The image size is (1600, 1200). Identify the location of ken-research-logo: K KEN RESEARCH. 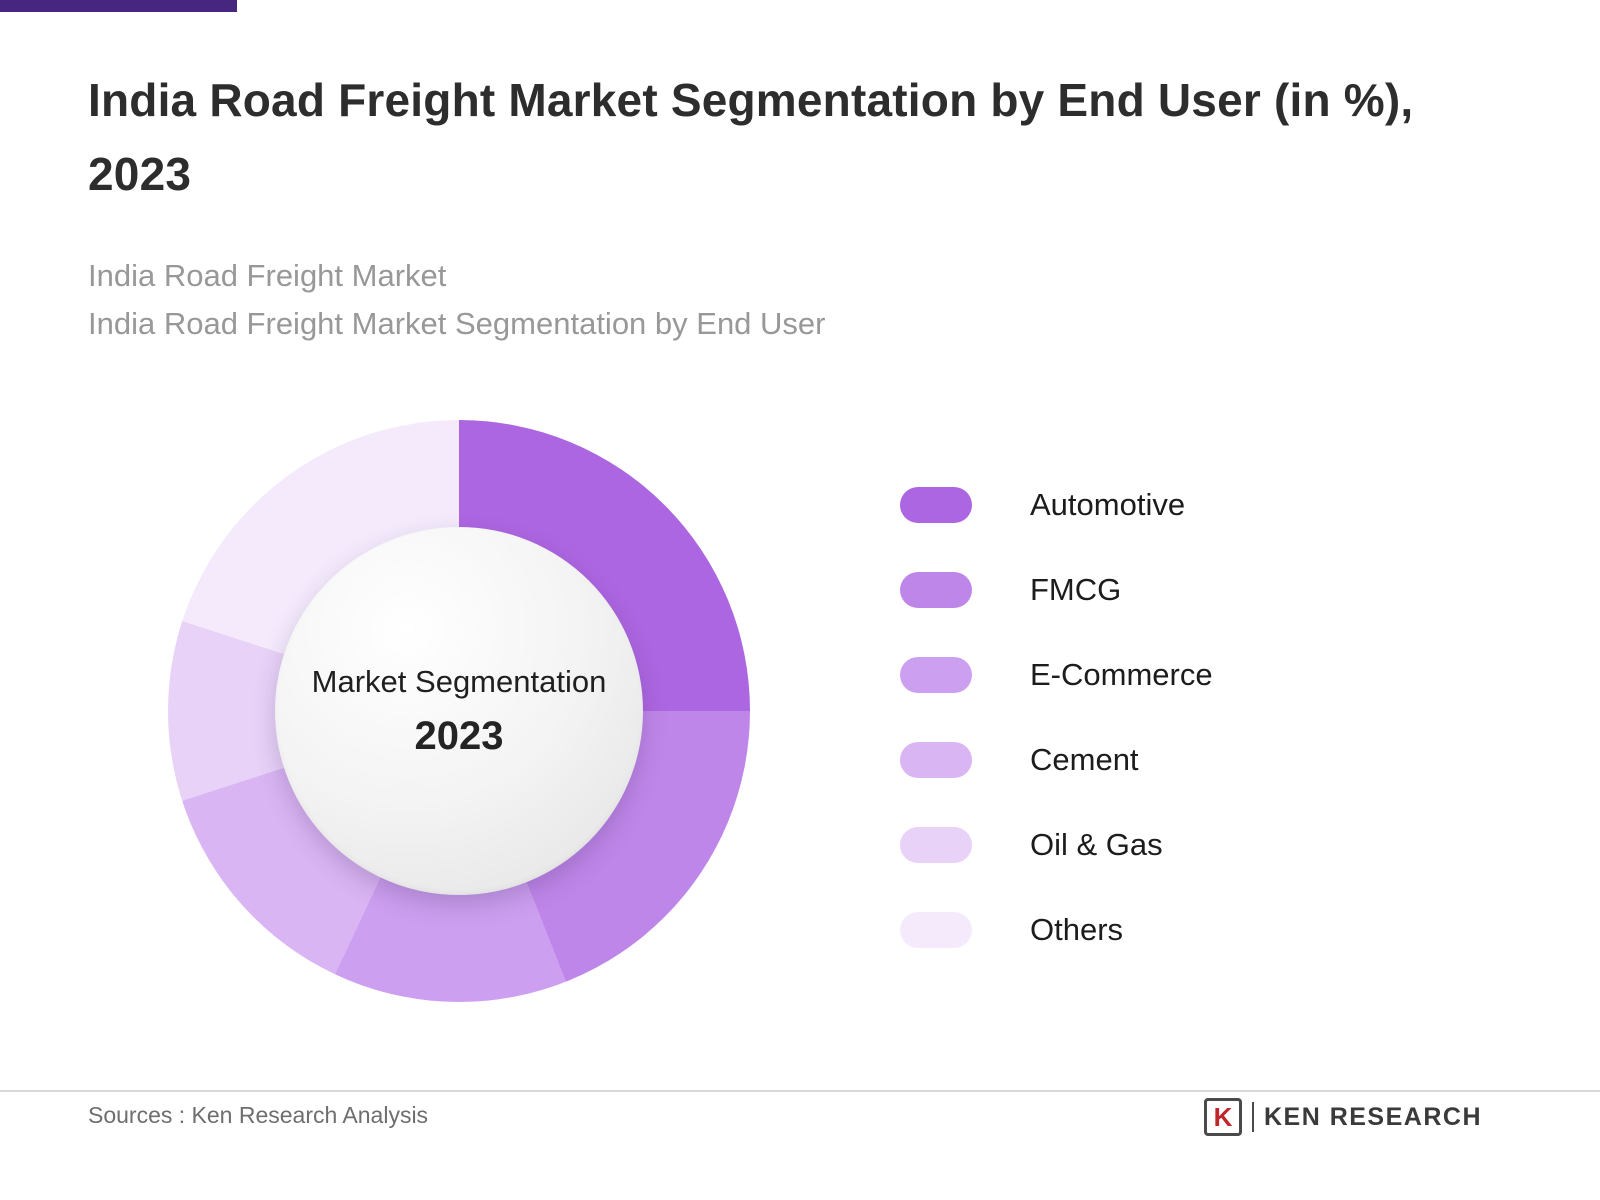
(1342, 1117).